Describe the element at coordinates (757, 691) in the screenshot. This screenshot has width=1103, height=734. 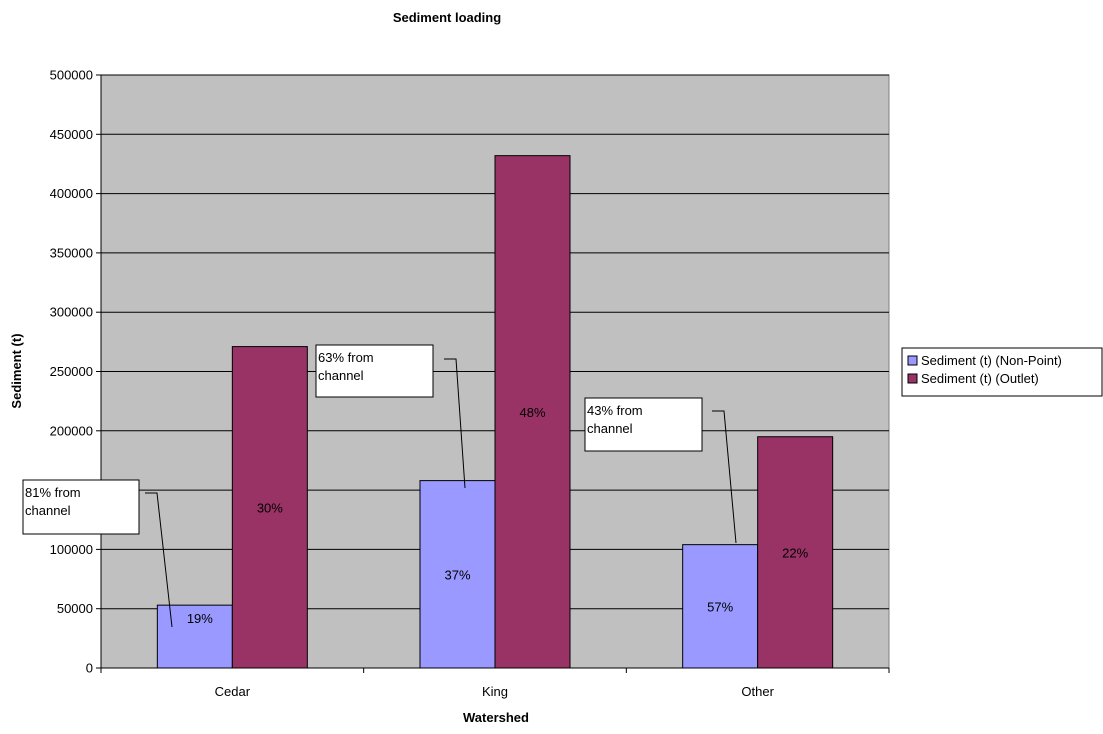
I see `x-tick-label: Other` at that location.